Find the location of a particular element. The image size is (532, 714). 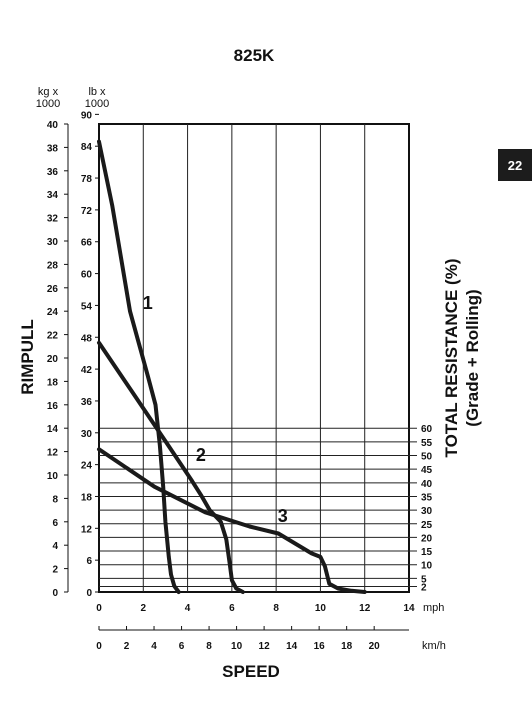

x-axis-title: SPEED is located at coordinates (251, 671).